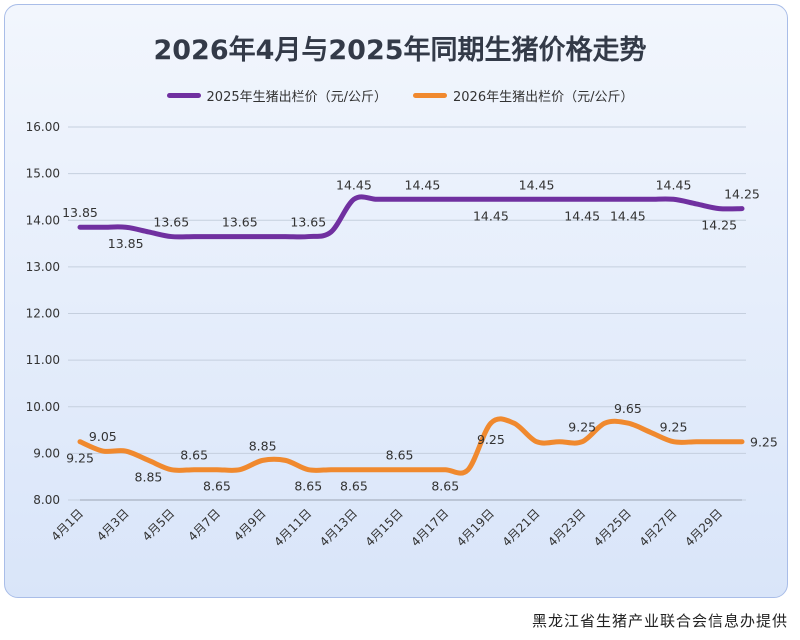 This screenshot has width=800, height=640. Describe the element at coordinates (628, 408) in the screenshot. I see `data-label: 9.65` at that location.